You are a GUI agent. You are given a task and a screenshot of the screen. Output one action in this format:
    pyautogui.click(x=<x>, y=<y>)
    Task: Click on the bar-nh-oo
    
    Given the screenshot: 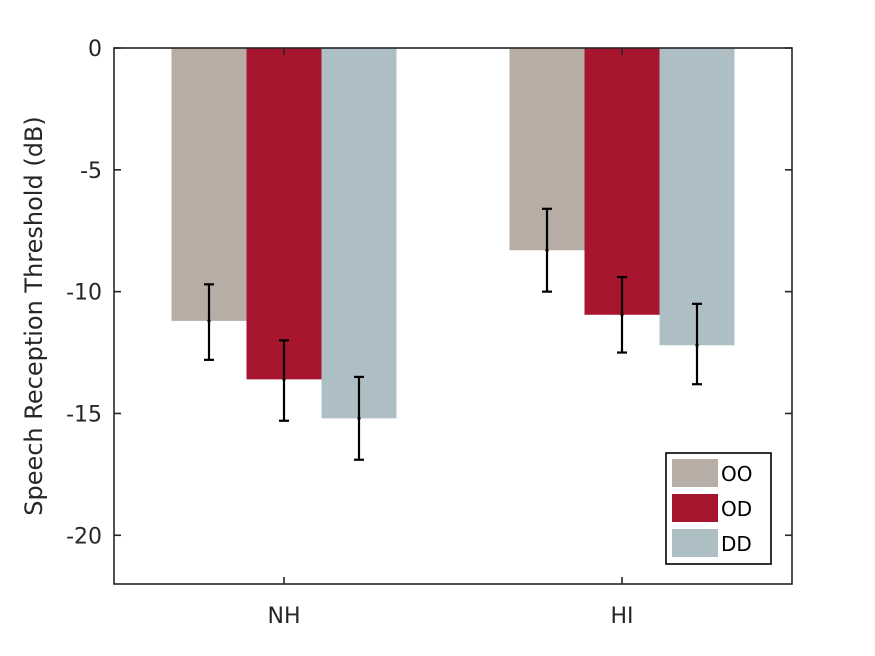 What is the action you would take?
    pyautogui.click(x=209, y=184)
    